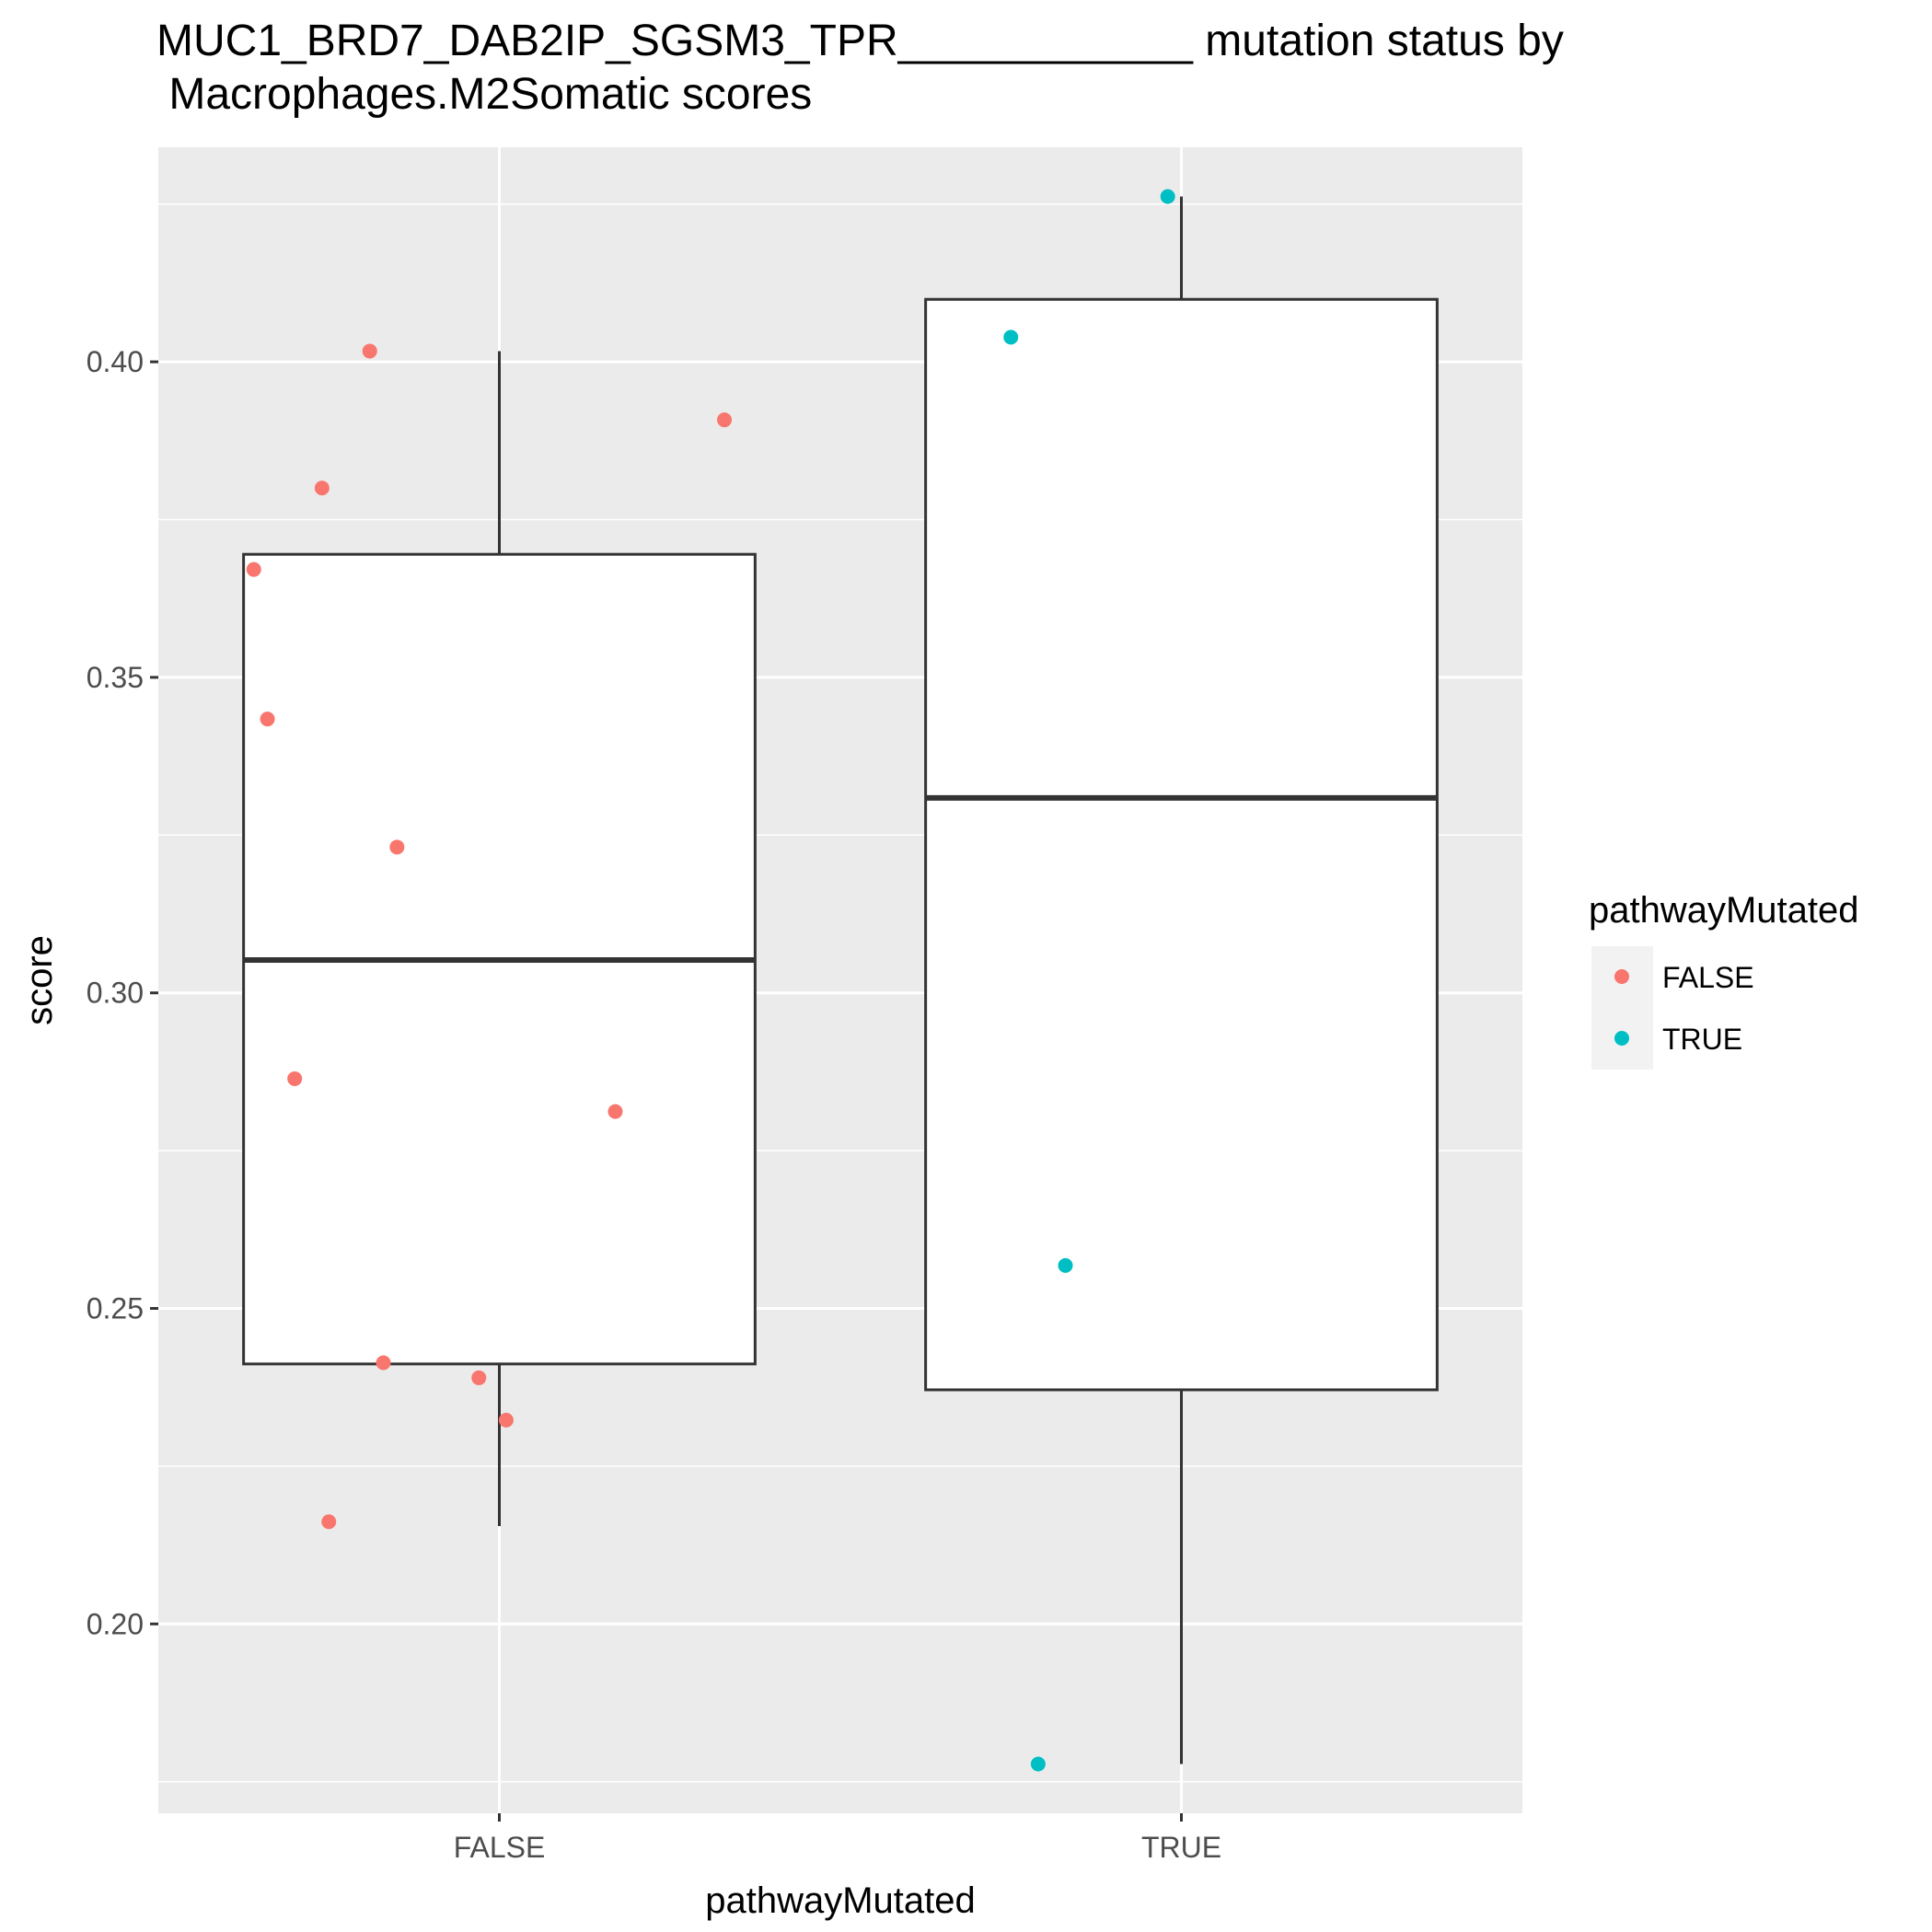 The image size is (1932, 1932). What do you see at coordinates (484, 95) in the screenshot?
I see `chart-title-line: Macrophages.M2Somatic scores` at bounding box center [484, 95].